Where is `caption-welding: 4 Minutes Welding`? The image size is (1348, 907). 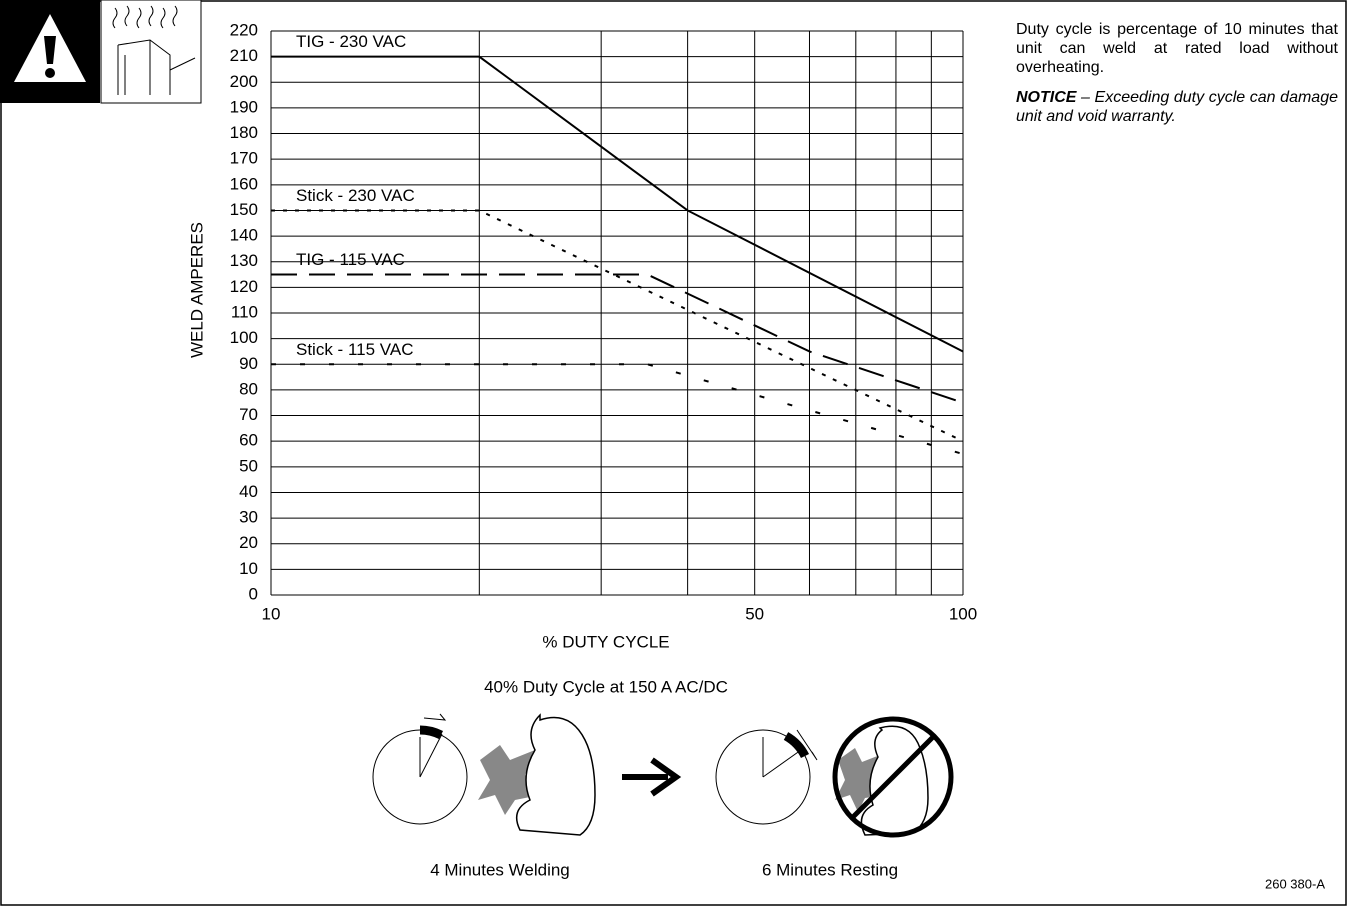
caption-welding: 4 Minutes Welding is located at coordinates (500, 869).